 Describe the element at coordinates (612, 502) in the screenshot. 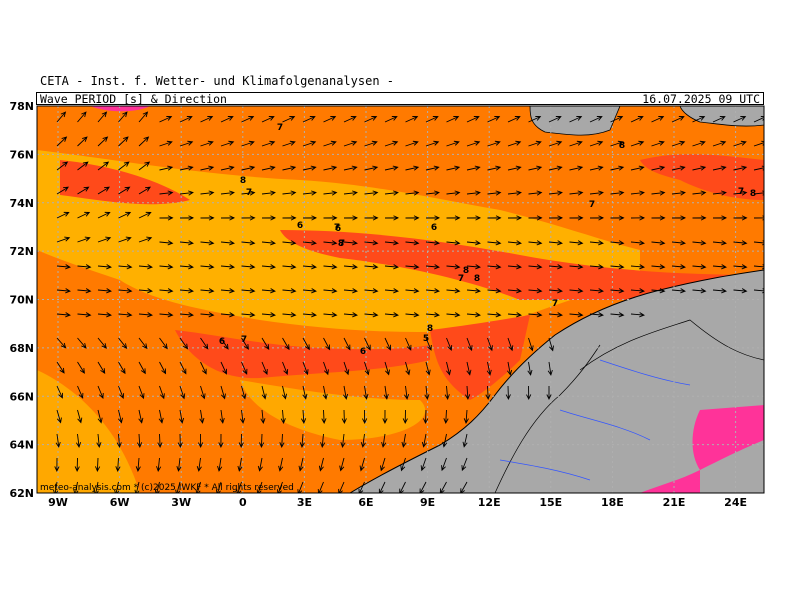

I see `lon-label: 18E` at that location.